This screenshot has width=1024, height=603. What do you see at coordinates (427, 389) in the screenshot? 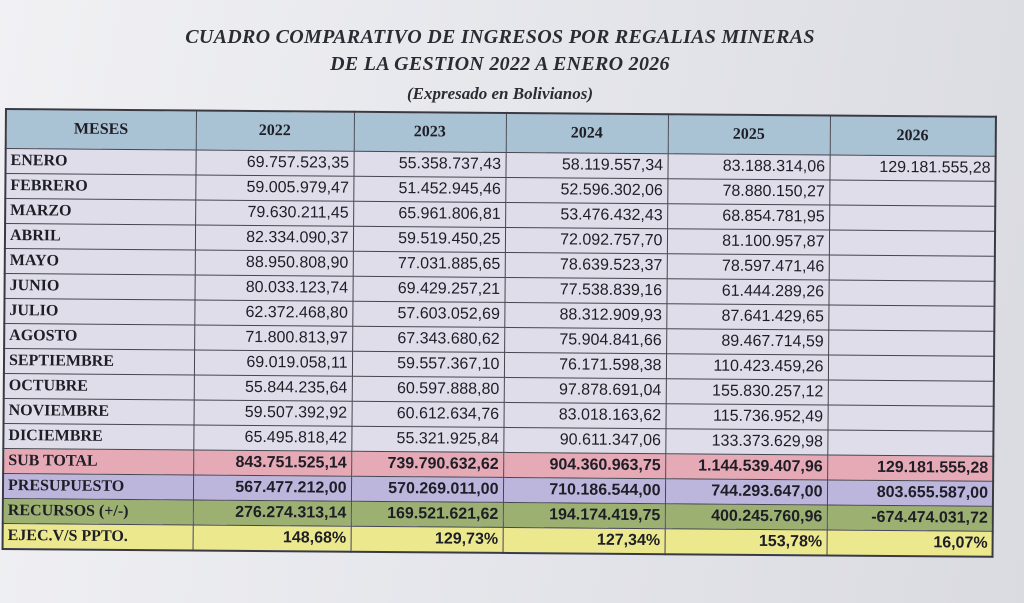
I see `cell-2023: 60.597.888,80` at bounding box center [427, 389].